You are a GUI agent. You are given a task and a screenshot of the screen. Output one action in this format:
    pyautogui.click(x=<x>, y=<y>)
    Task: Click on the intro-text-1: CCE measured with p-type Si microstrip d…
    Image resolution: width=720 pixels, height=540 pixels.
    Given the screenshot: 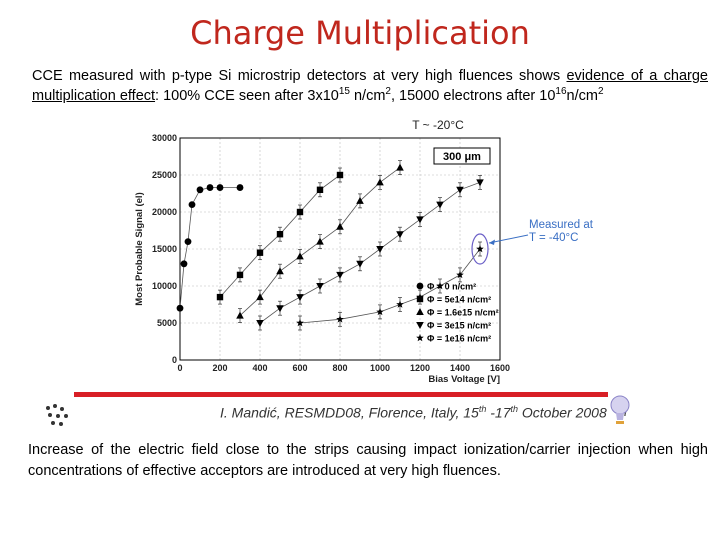 What is the action you would take?
    pyautogui.click(x=299, y=76)
    